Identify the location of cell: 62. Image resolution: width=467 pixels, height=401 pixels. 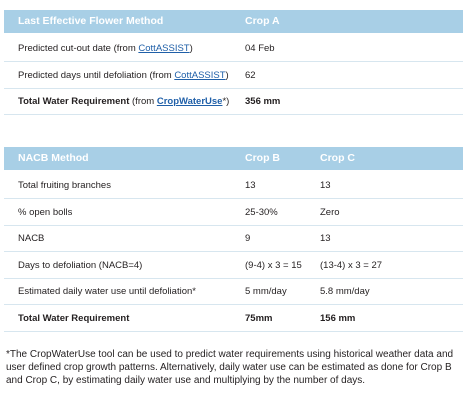
(250, 75).